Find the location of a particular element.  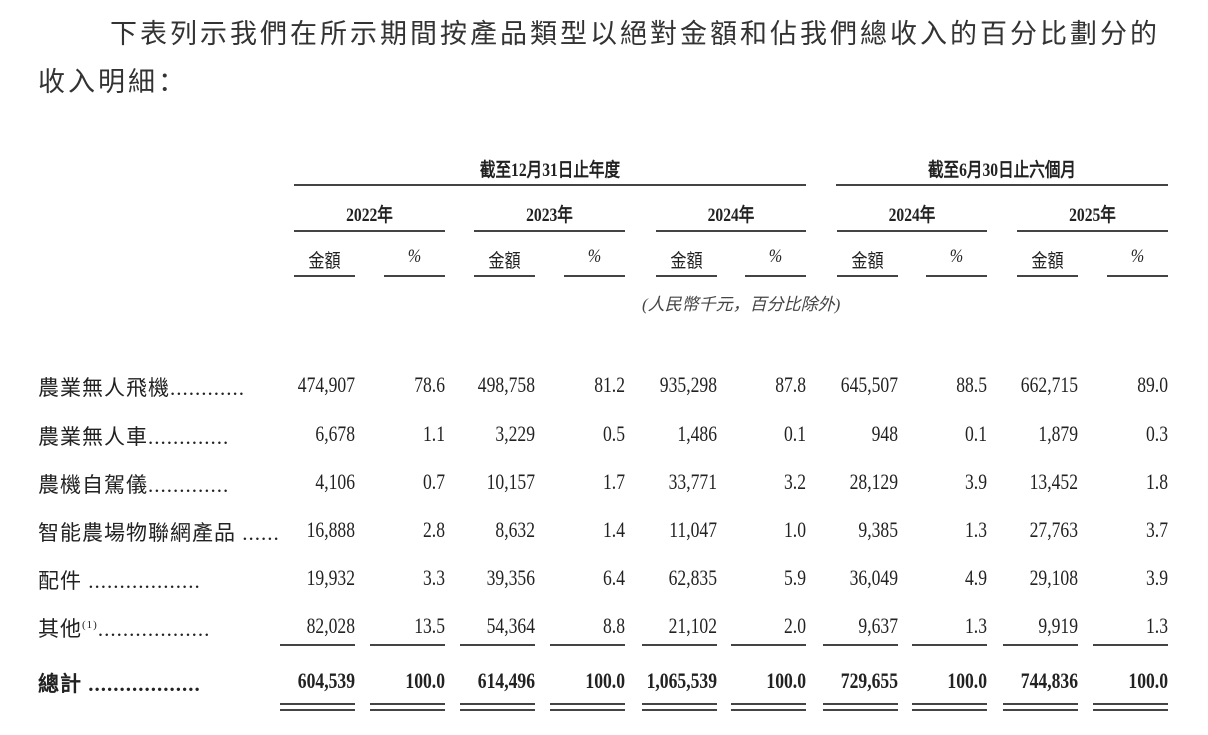

percent-cell: 89.0 is located at coordinates (1152, 384).